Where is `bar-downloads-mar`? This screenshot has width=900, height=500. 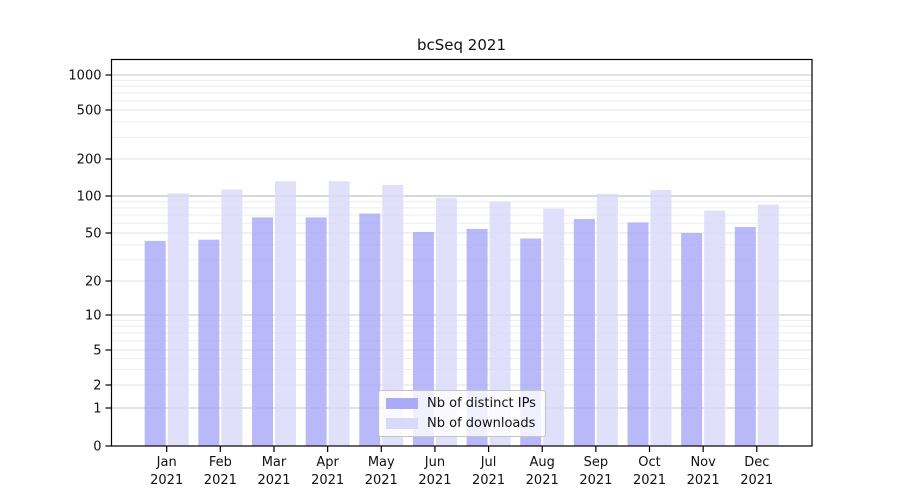
bar-downloads-mar is located at coordinates (285, 313).